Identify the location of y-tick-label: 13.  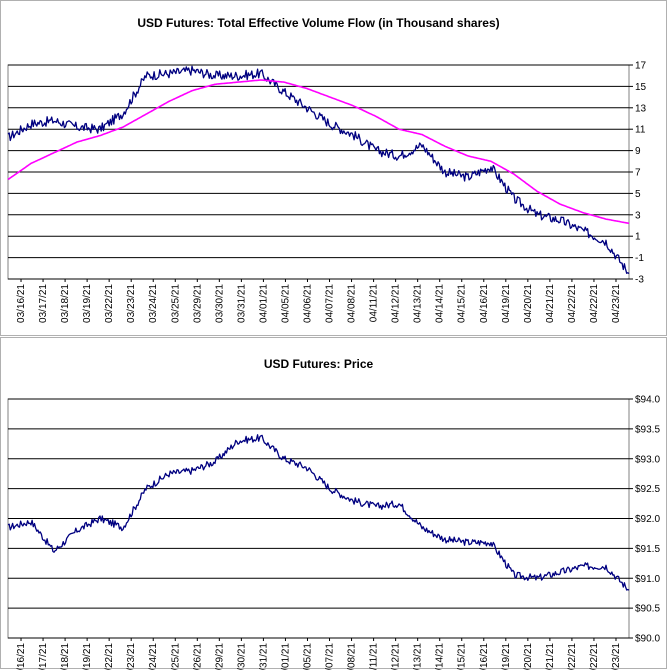
(641, 108).